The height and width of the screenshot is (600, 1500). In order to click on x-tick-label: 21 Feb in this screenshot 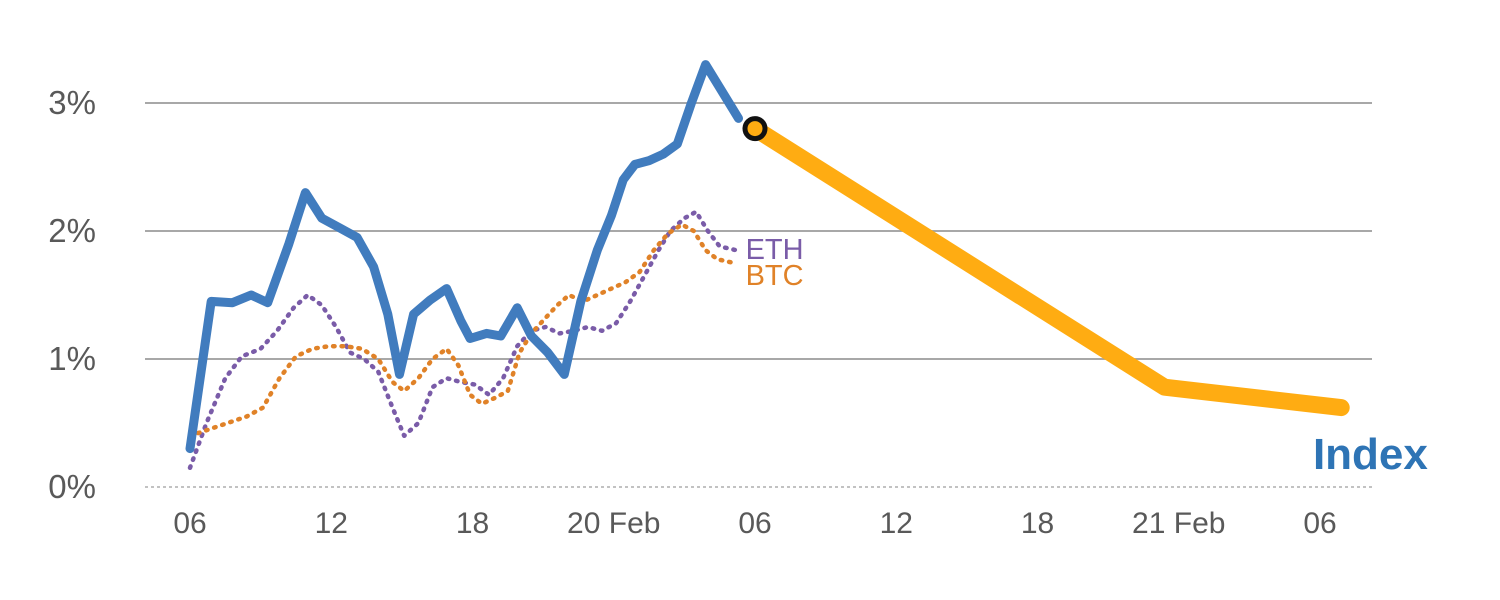, I will do `click(1178, 523)`.